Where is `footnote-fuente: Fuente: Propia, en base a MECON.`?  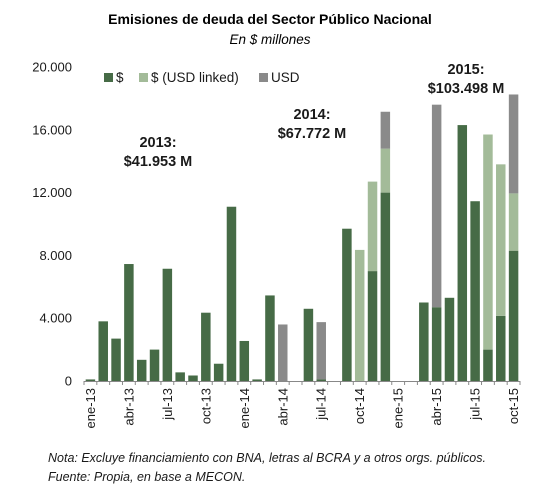
footnote-fuente: Fuente: Propia, en base a MECON. is located at coordinates (147, 477).